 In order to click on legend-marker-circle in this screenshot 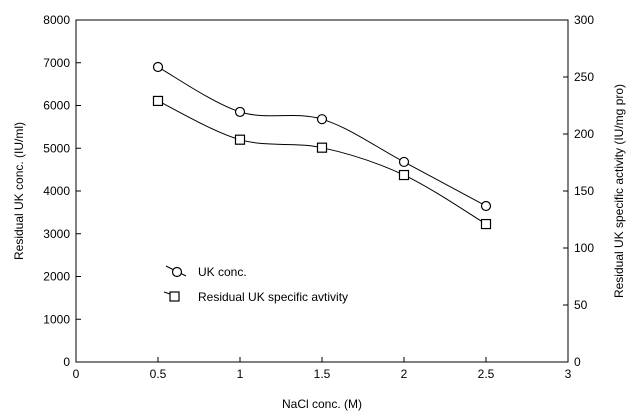, I will do `click(177, 272)`.